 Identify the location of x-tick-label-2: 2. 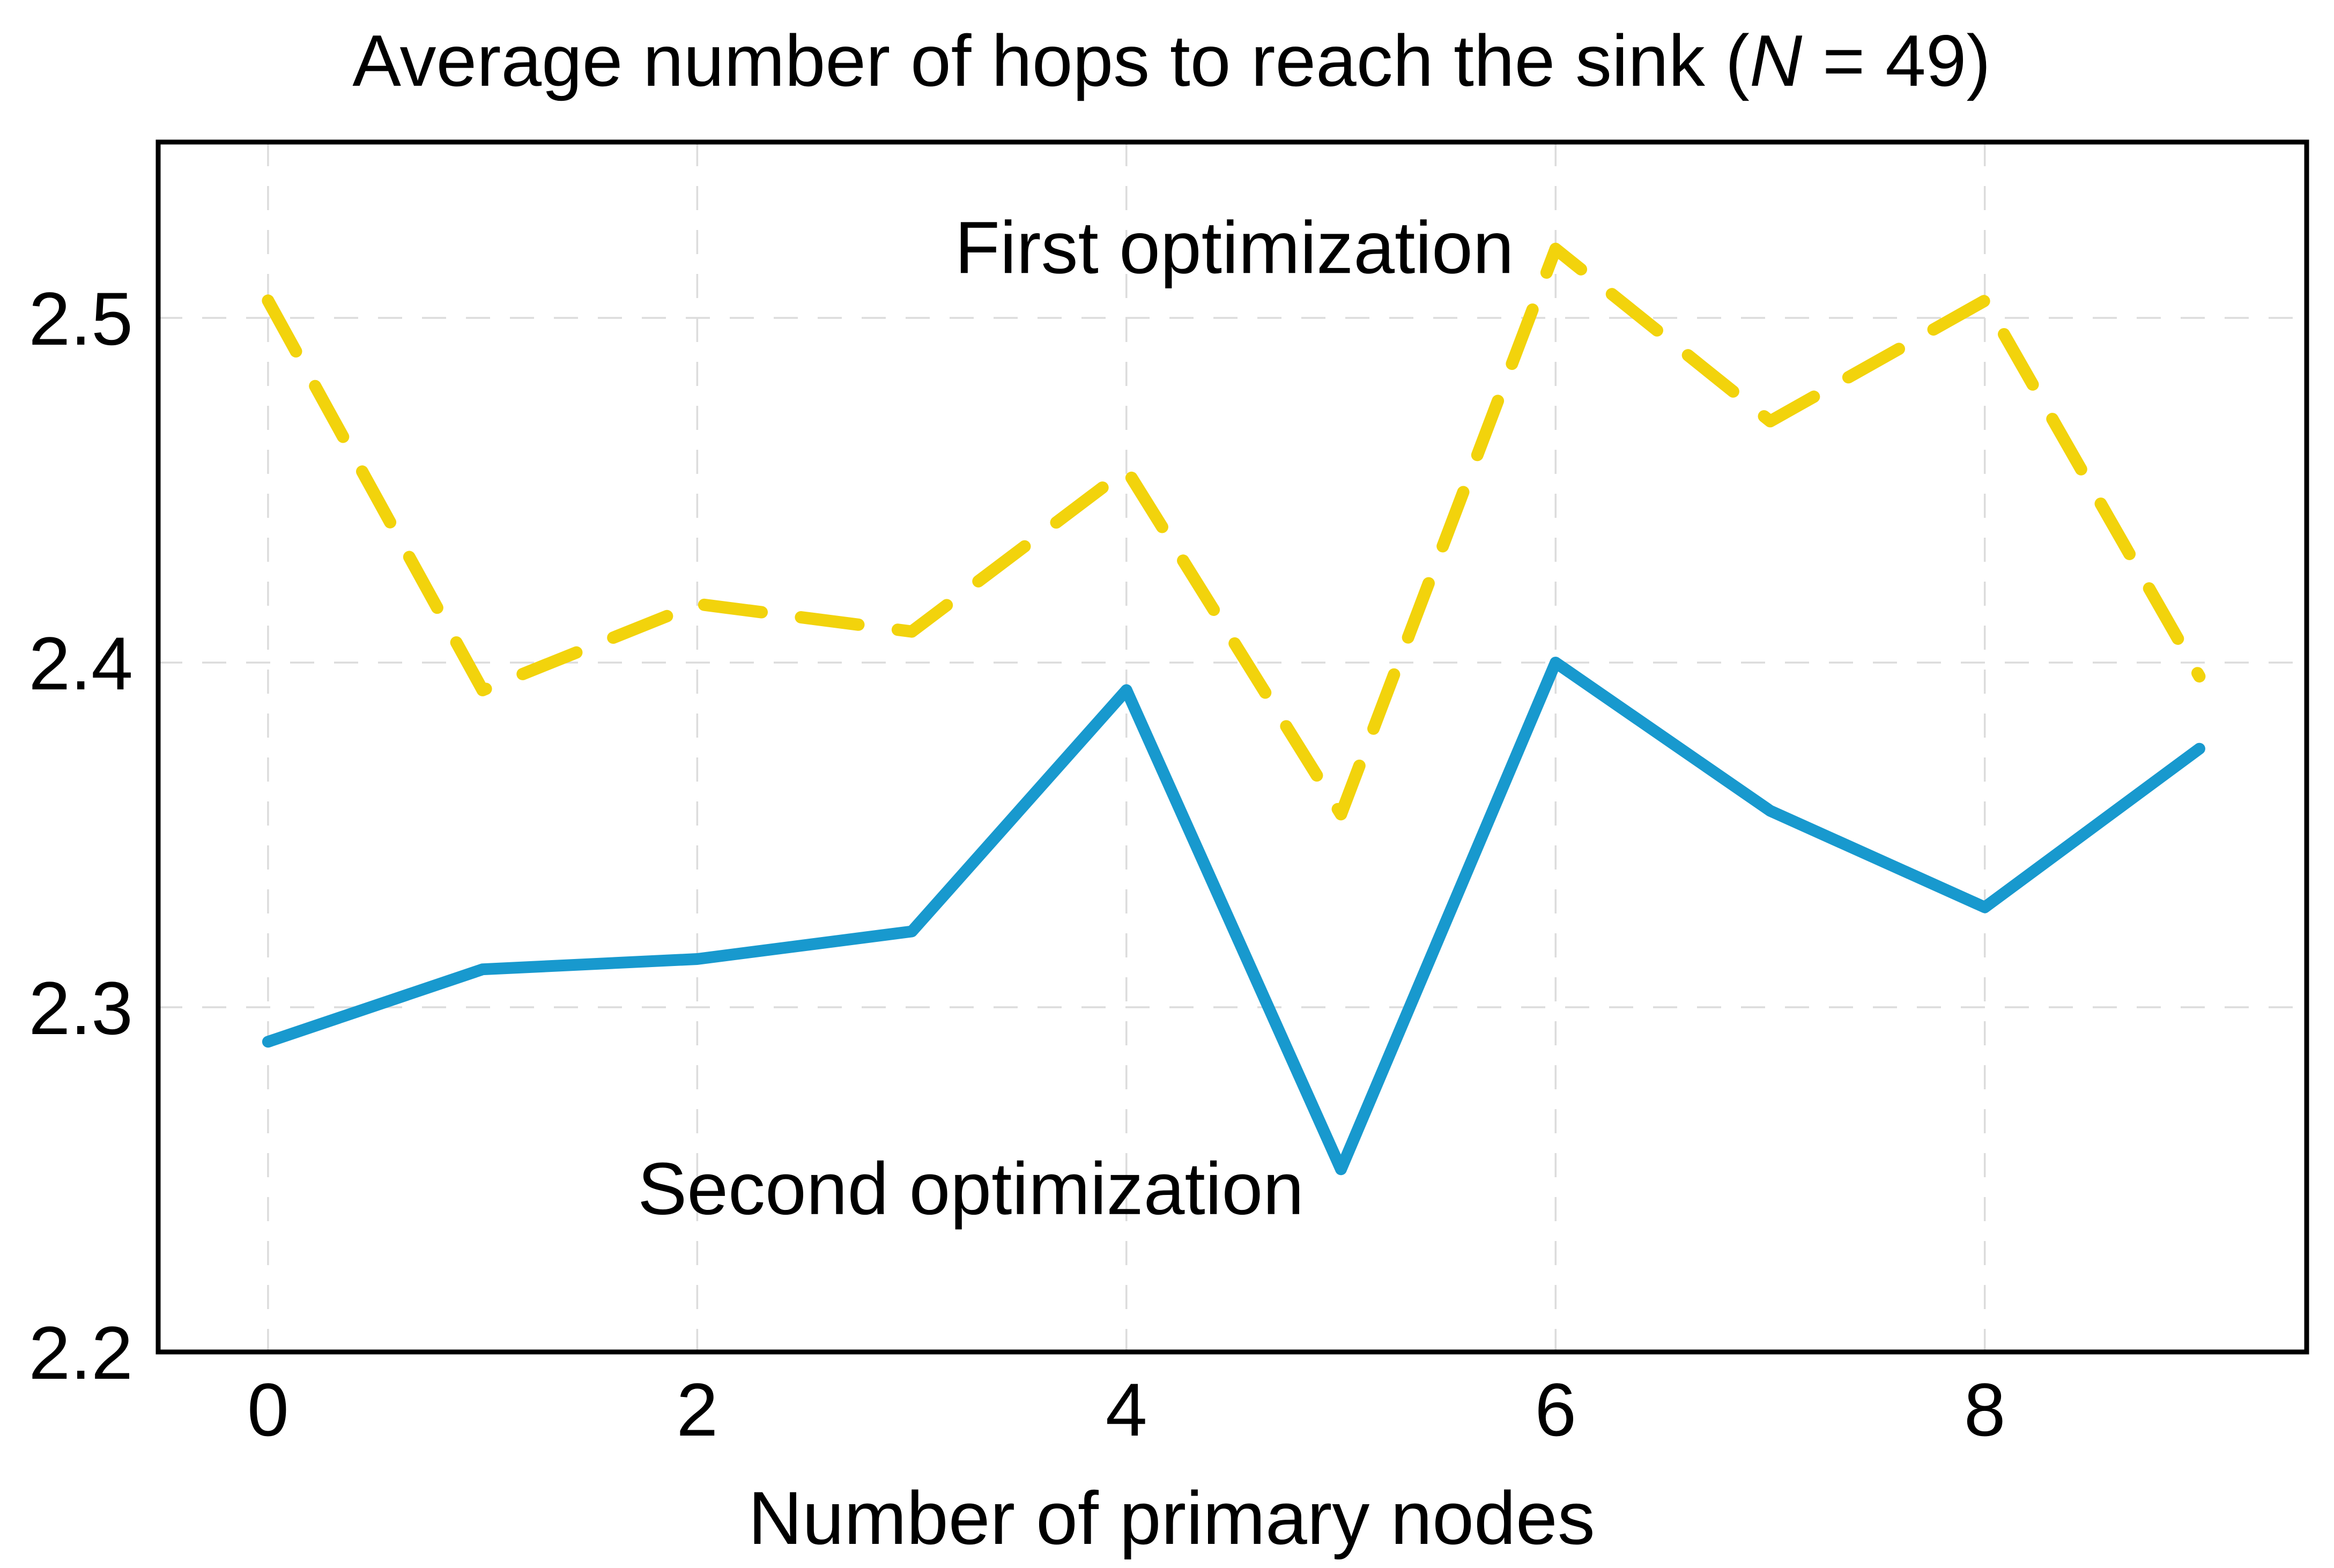
(697, 1410).